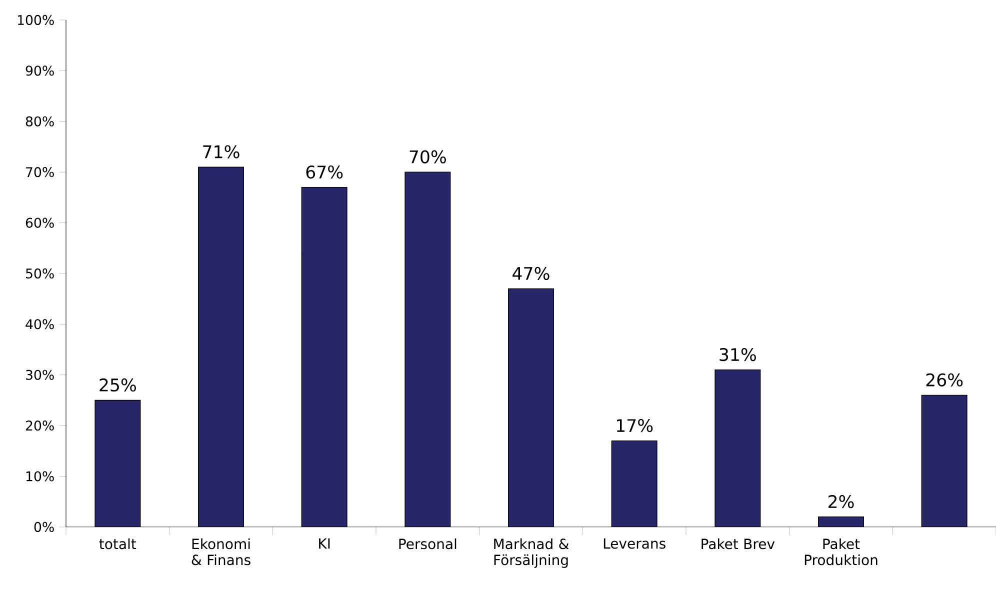 The height and width of the screenshot is (592, 996). What do you see at coordinates (427, 544) in the screenshot?
I see `x-tick-label: Personal` at bounding box center [427, 544].